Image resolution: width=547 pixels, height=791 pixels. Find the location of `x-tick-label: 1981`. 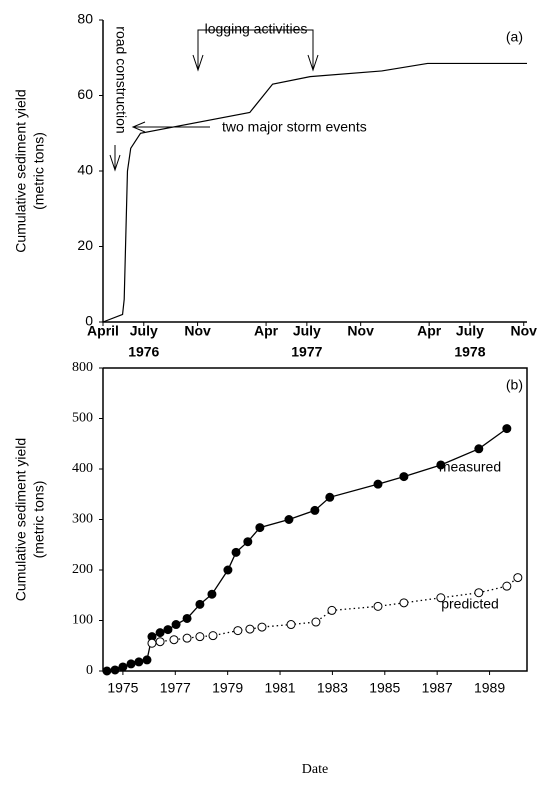

x-tick-label: 1981 is located at coordinates (279, 688).